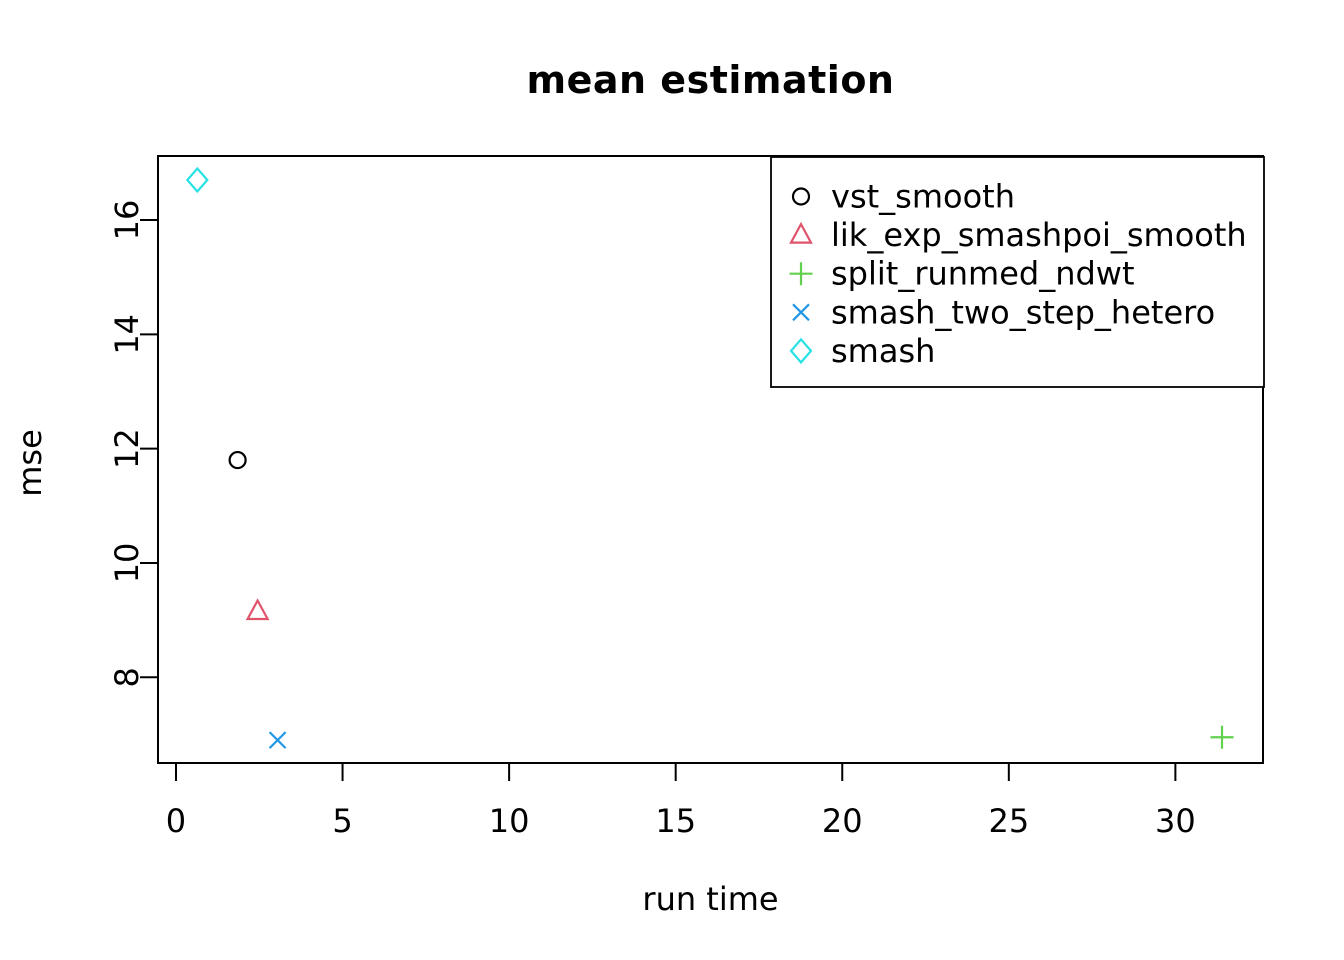 This screenshot has width=1344, height=960. I want to click on y-axis-tick-label: 10, so click(127, 563).